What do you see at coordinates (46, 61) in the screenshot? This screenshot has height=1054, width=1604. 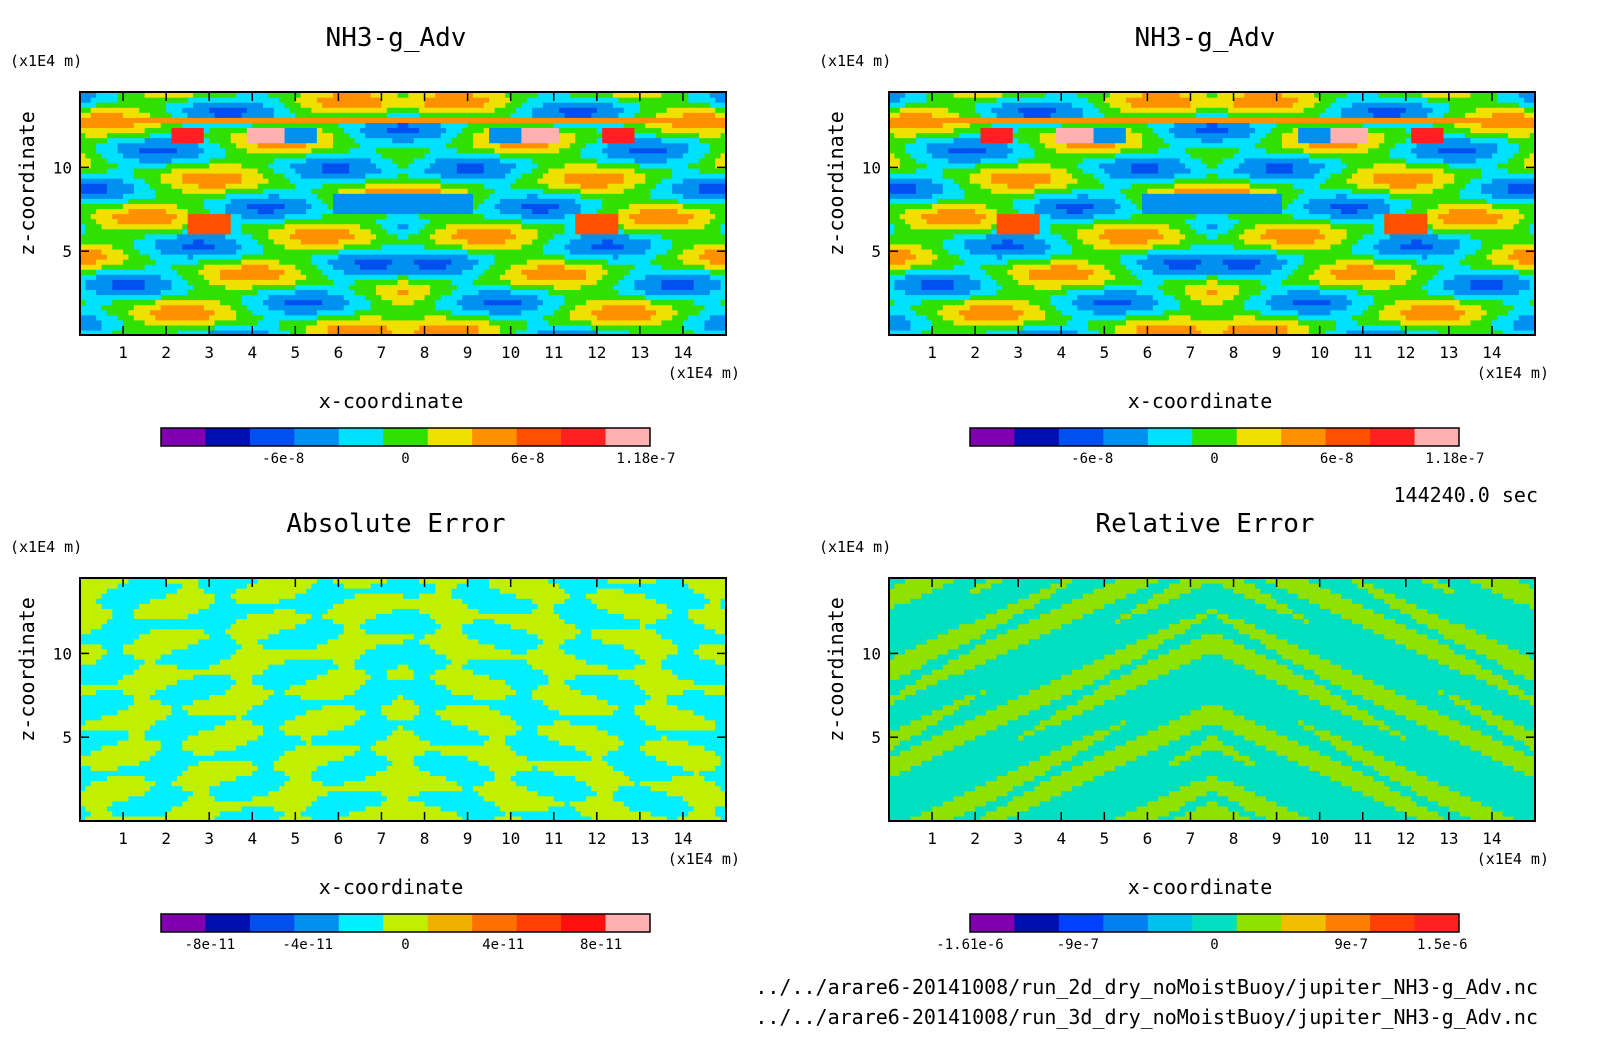 I see `y-unit-label: (x1E4 m)` at bounding box center [46, 61].